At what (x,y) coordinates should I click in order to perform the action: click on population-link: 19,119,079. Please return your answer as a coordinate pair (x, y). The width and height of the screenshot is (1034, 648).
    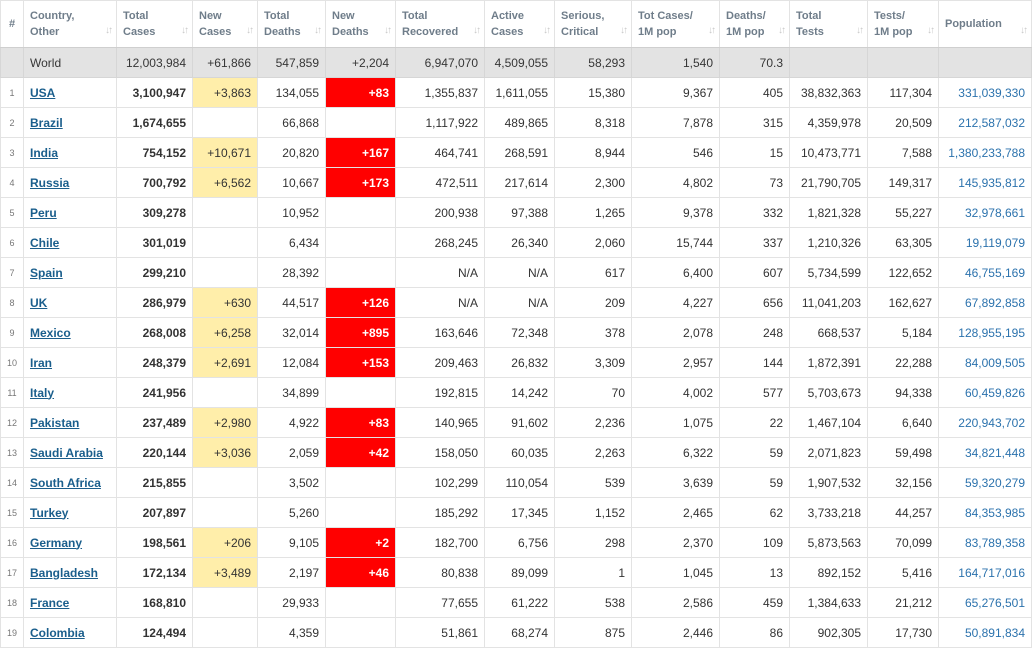
    Looking at the image, I should click on (995, 242).